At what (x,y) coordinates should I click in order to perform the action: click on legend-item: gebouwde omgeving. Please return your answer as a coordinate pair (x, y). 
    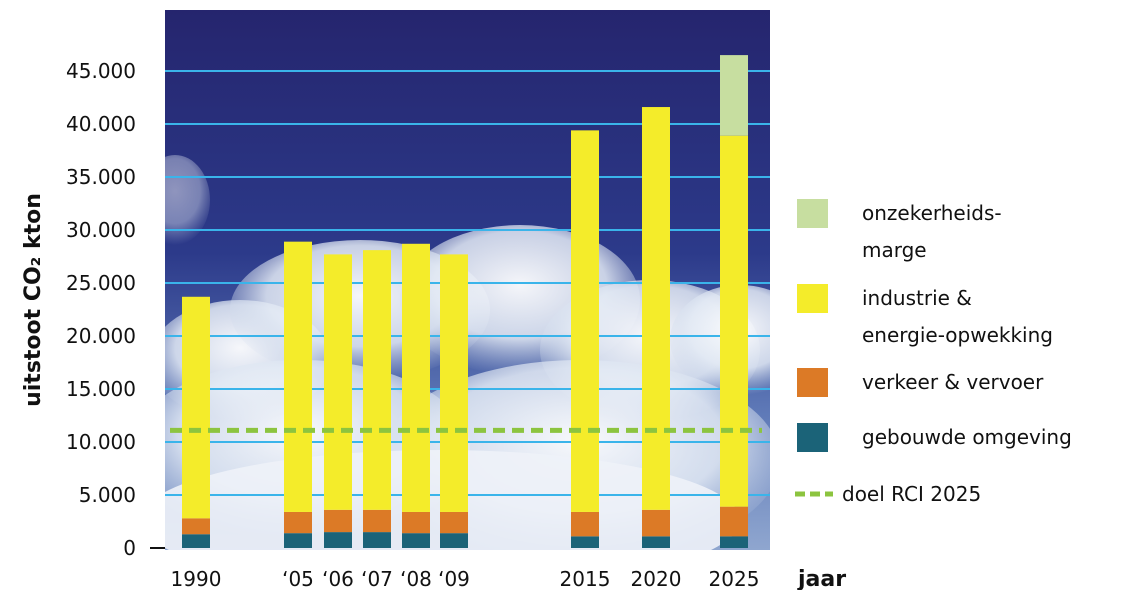
    Looking at the image, I should click on (934, 437).